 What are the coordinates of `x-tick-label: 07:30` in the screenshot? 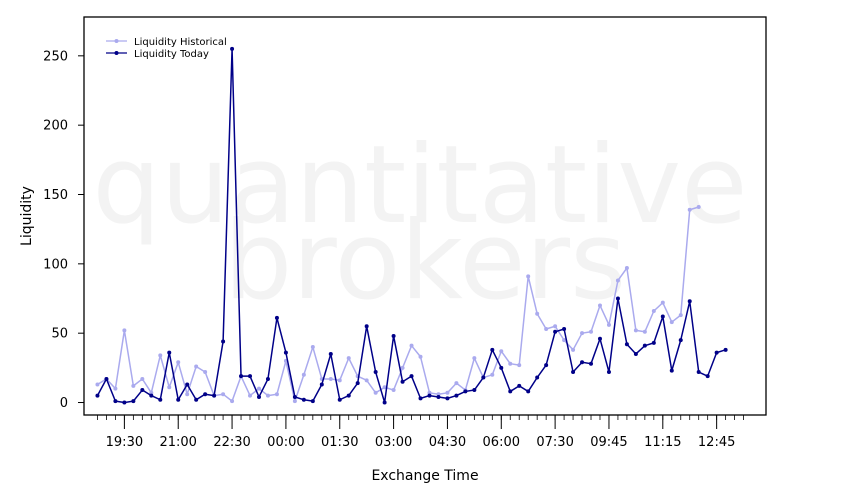 It's located at (554, 442).